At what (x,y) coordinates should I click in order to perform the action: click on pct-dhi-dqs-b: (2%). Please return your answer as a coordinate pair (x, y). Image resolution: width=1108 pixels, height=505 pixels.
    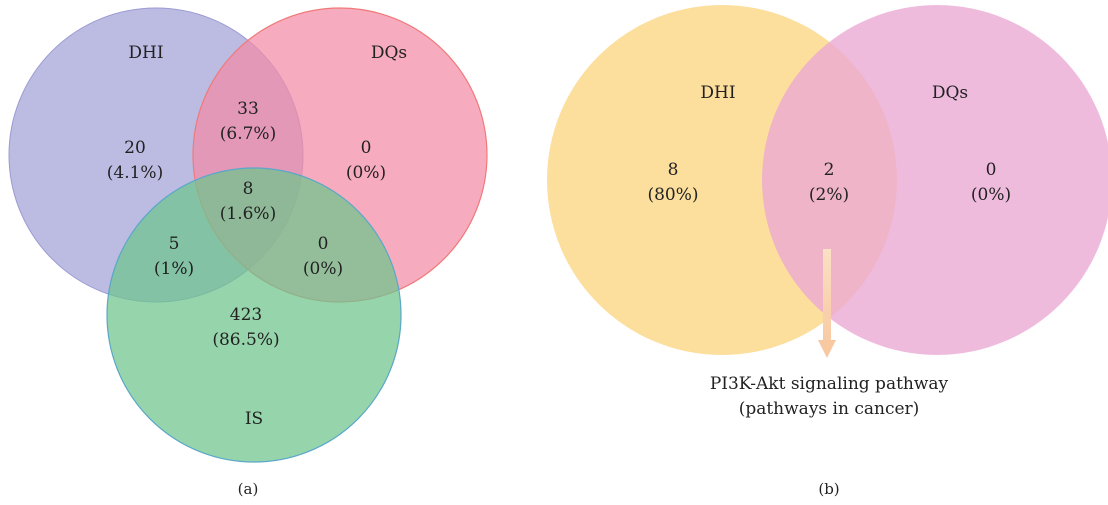
    Looking at the image, I should click on (829, 195).